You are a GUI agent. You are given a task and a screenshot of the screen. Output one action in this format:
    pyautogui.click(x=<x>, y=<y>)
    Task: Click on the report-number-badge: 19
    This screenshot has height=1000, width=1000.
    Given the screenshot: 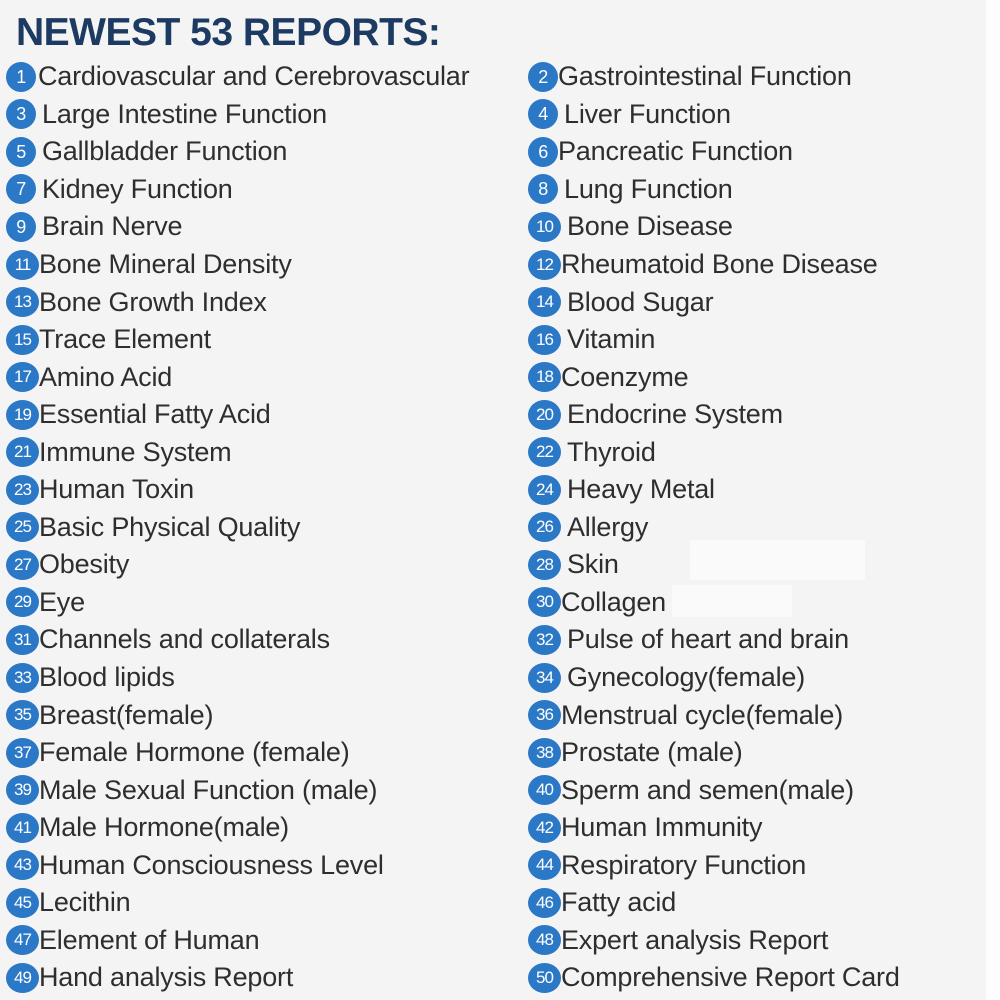 What is the action you would take?
    pyautogui.click(x=22, y=414)
    